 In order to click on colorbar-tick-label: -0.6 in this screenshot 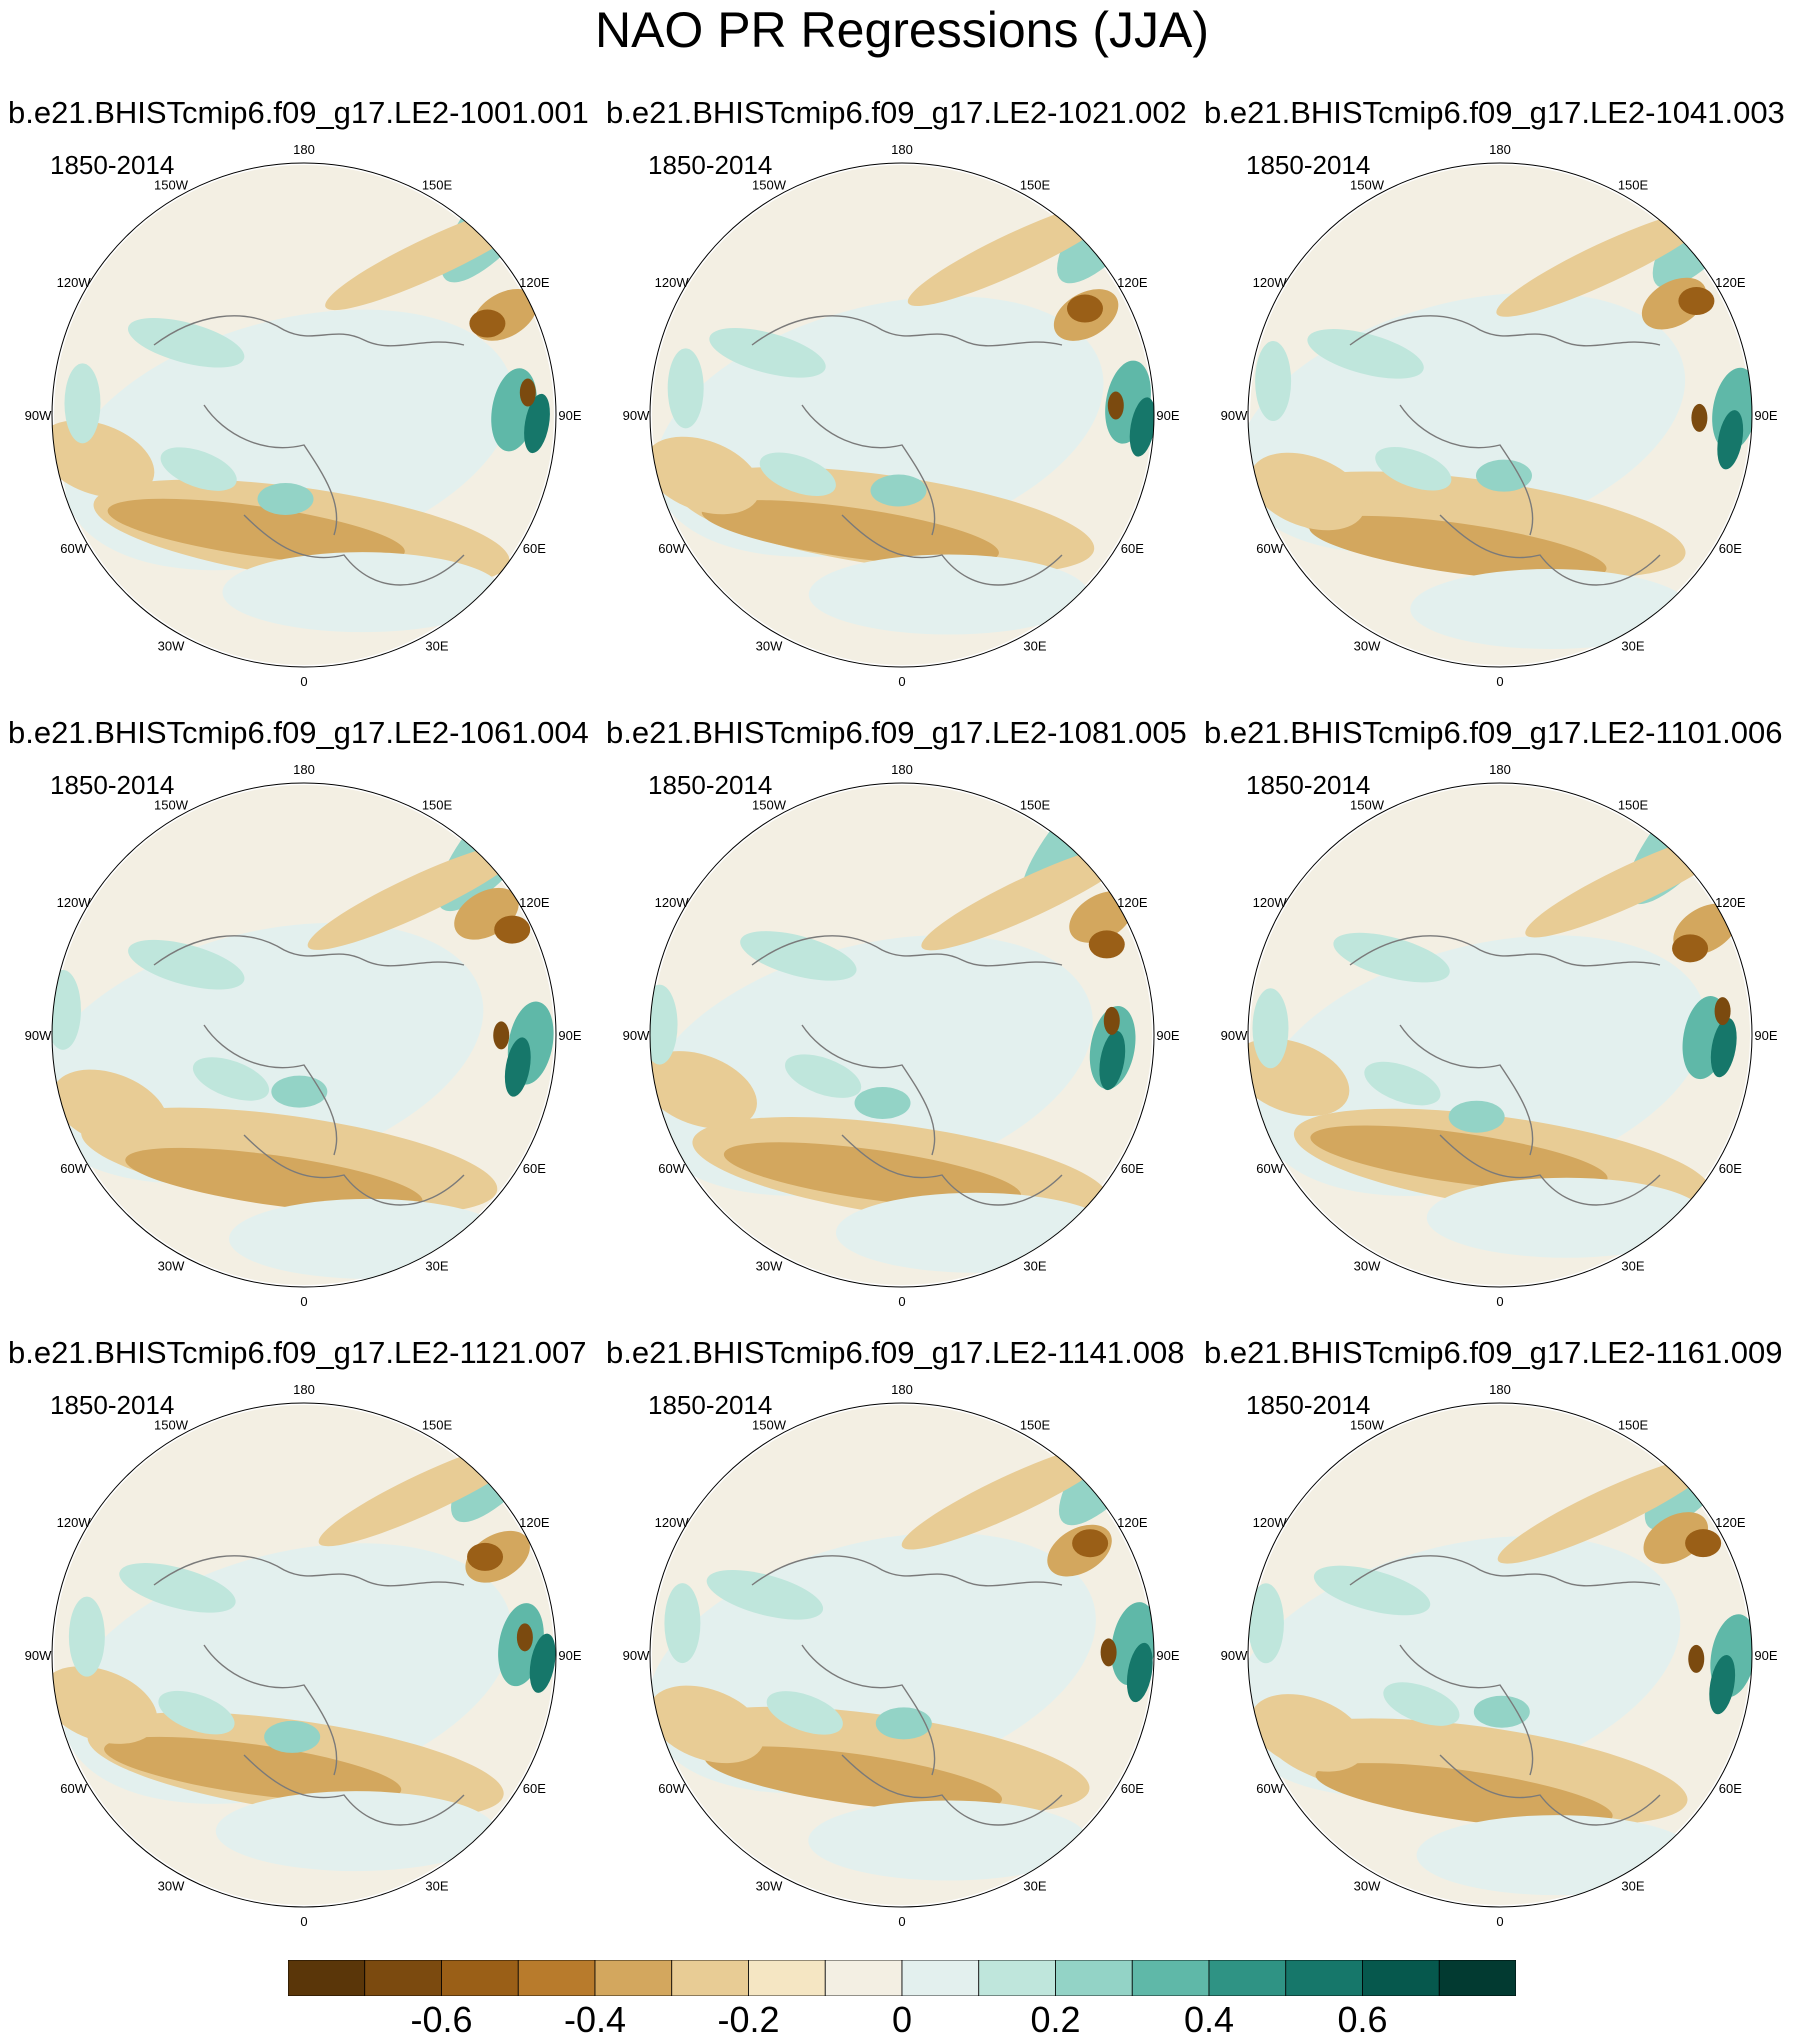, I will do `click(441, 2019)`.